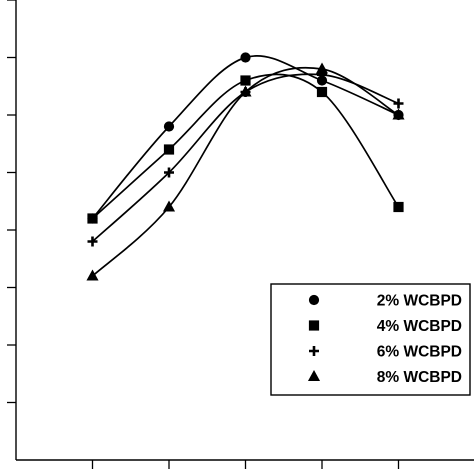  I want to click on legend-label-4: 8% WCBPD, so click(419, 377).